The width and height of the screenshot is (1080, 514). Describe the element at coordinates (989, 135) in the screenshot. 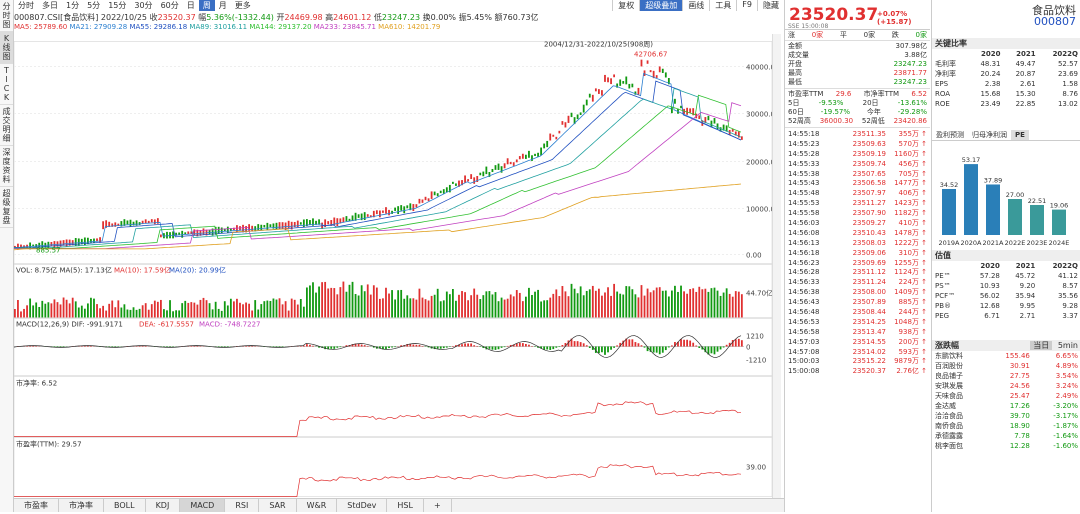

I see `profit-tab-1: 归母净利润` at that location.